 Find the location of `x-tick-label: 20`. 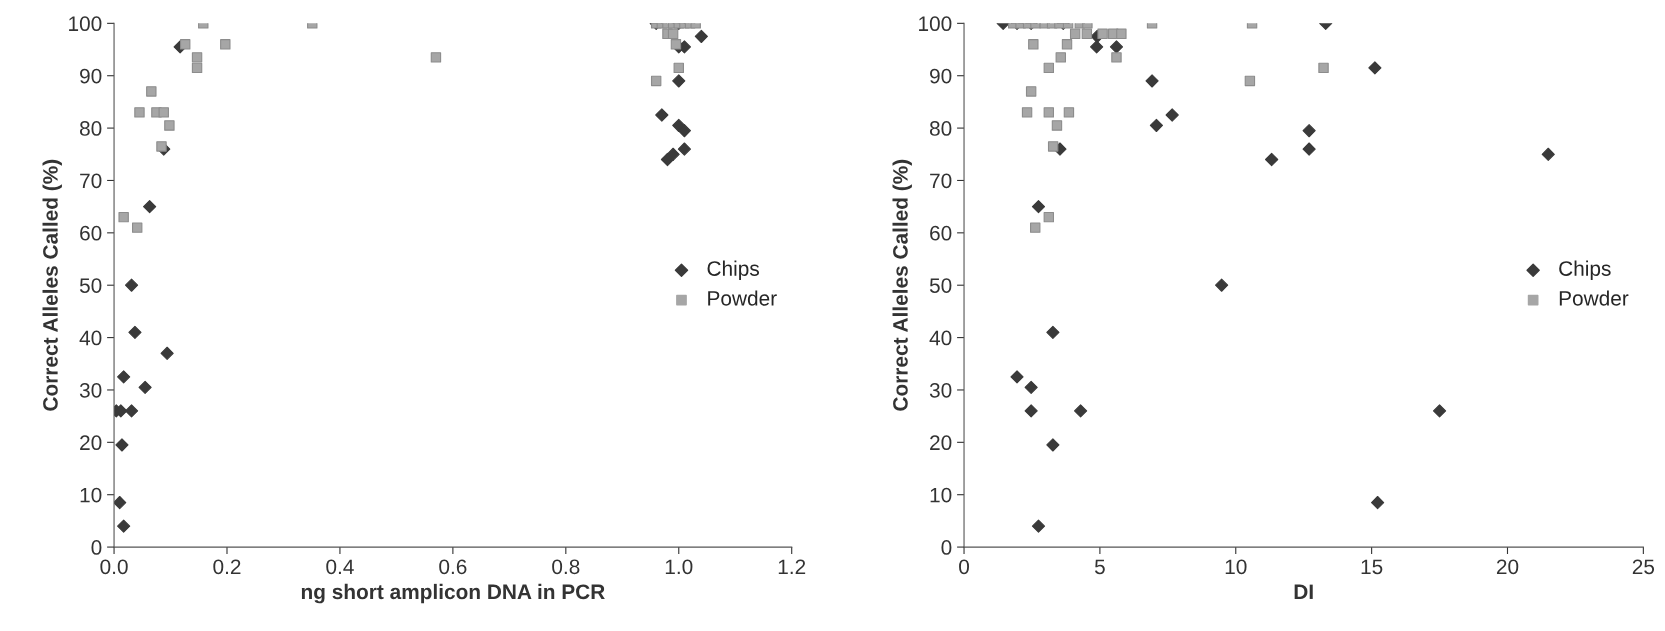

x-tick-label: 20 is located at coordinates (1507, 567).